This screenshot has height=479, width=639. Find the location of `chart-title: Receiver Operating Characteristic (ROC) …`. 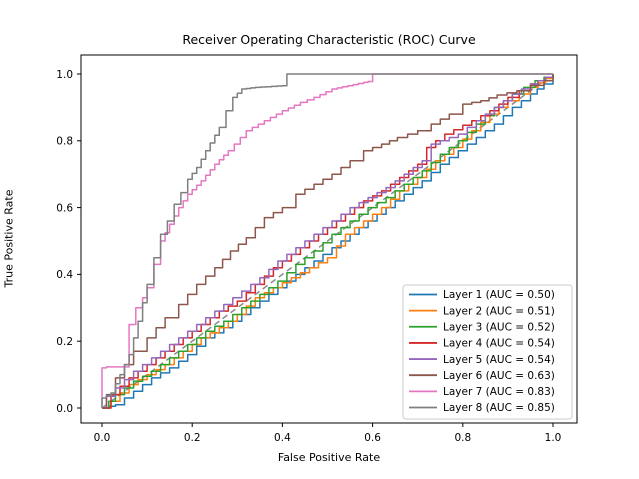

chart-title: Receiver Operating Characteristic (ROC) … is located at coordinates (329, 39).